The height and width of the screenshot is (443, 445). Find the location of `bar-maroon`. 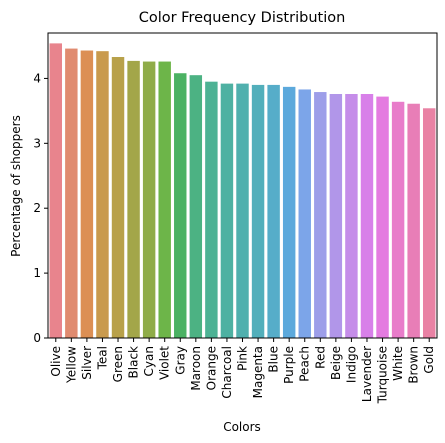

bar-maroon is located at coordinates (196, 207).